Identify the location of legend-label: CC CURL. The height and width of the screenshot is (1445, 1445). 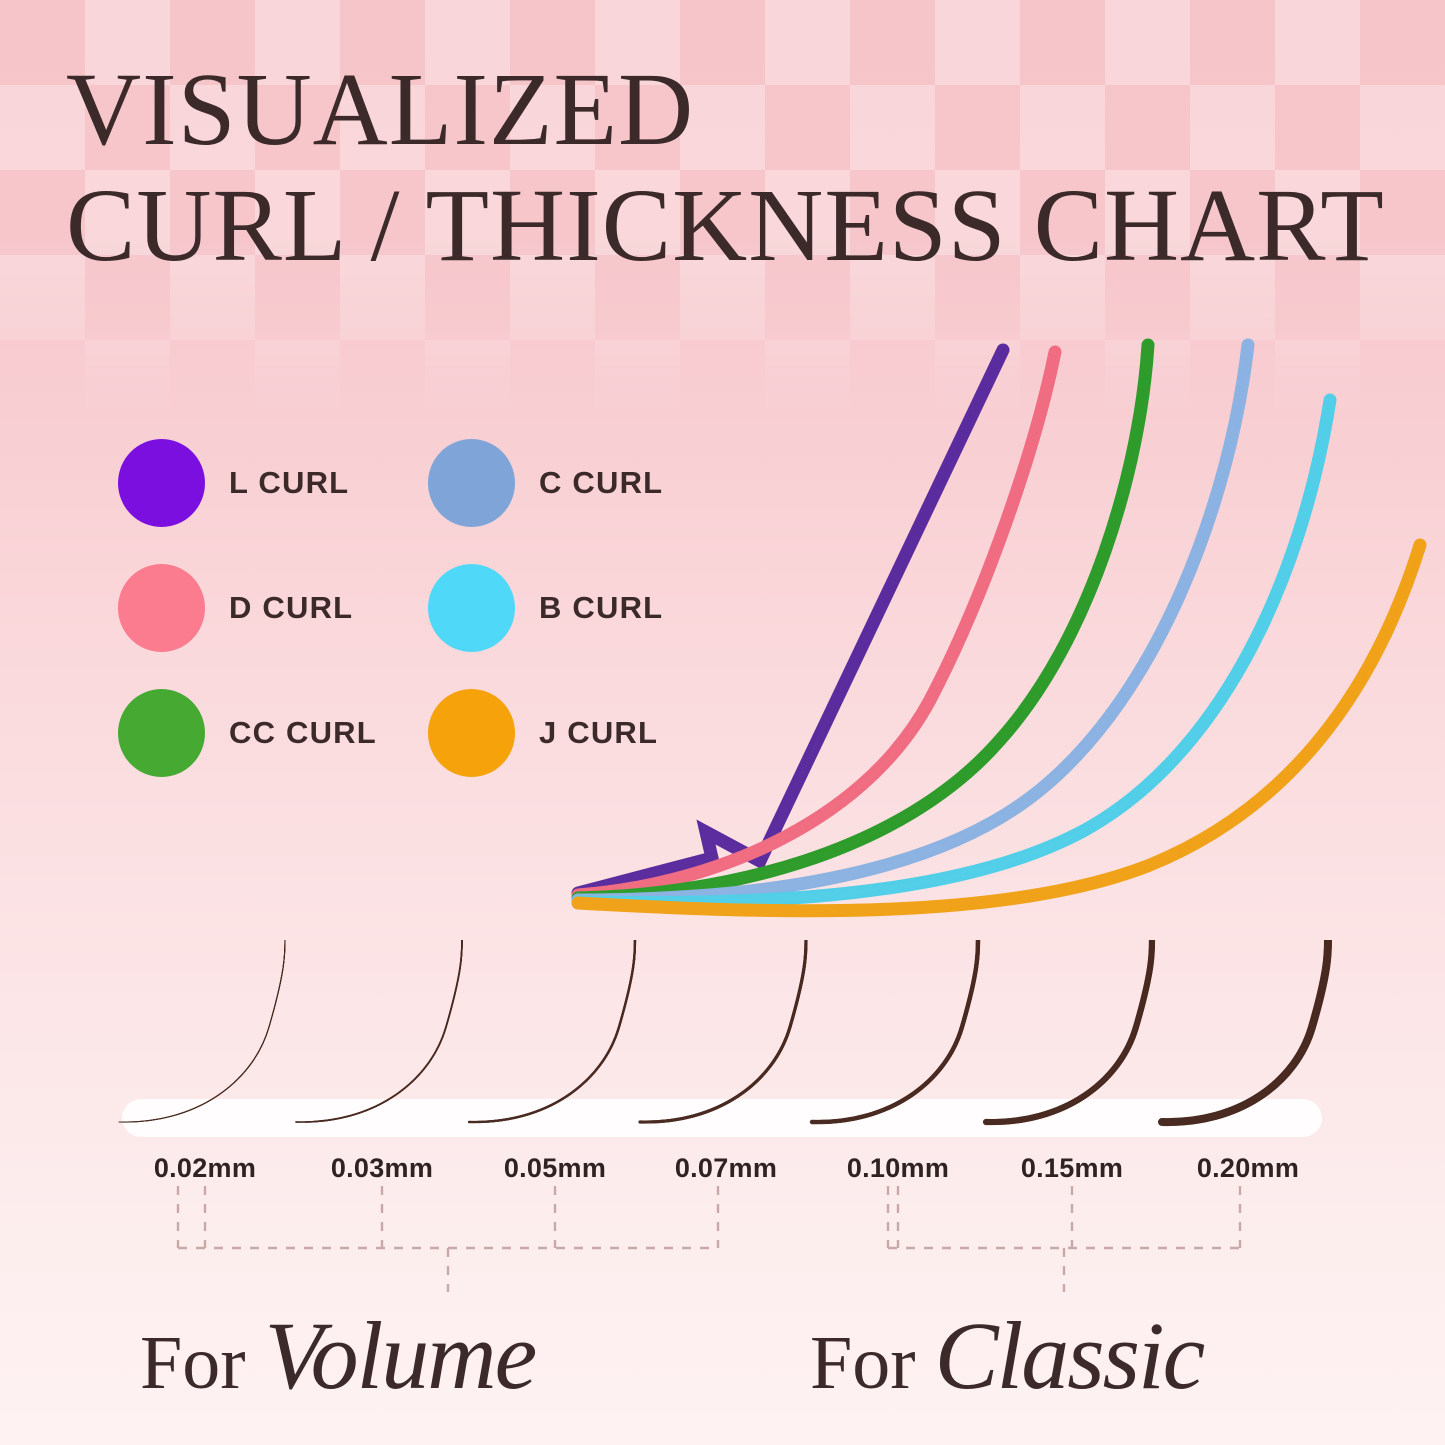
(303, 732).